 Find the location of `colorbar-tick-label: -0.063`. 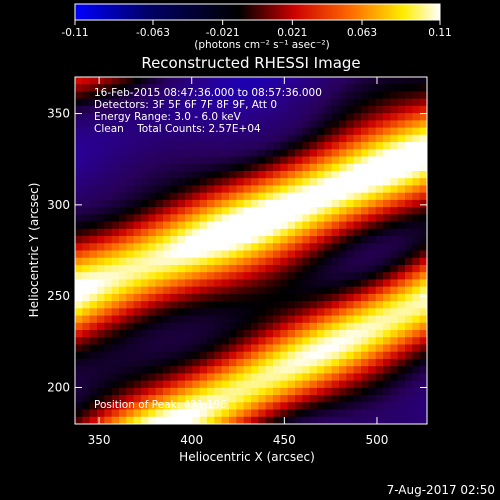

colorbar-tick-label: -0.063 is located at coordinates (153, 33).